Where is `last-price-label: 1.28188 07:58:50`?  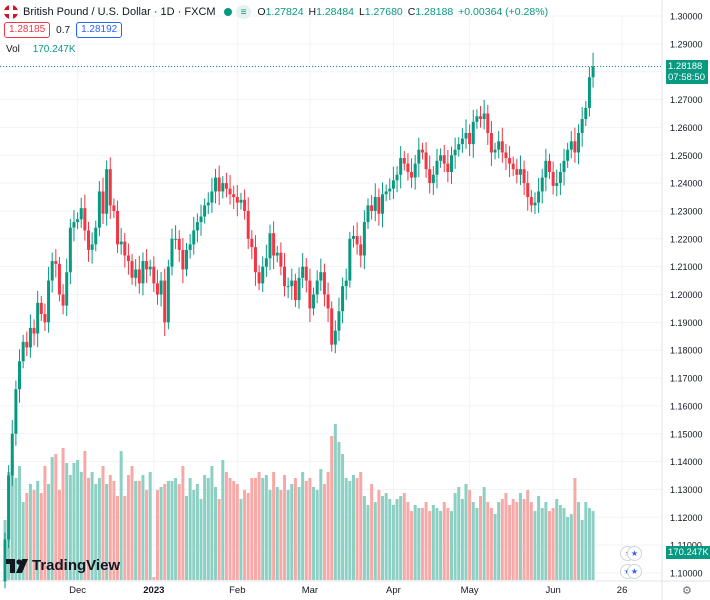 last-price-label: 1.28188 07:58:50 is located at coordinates (687, 72).